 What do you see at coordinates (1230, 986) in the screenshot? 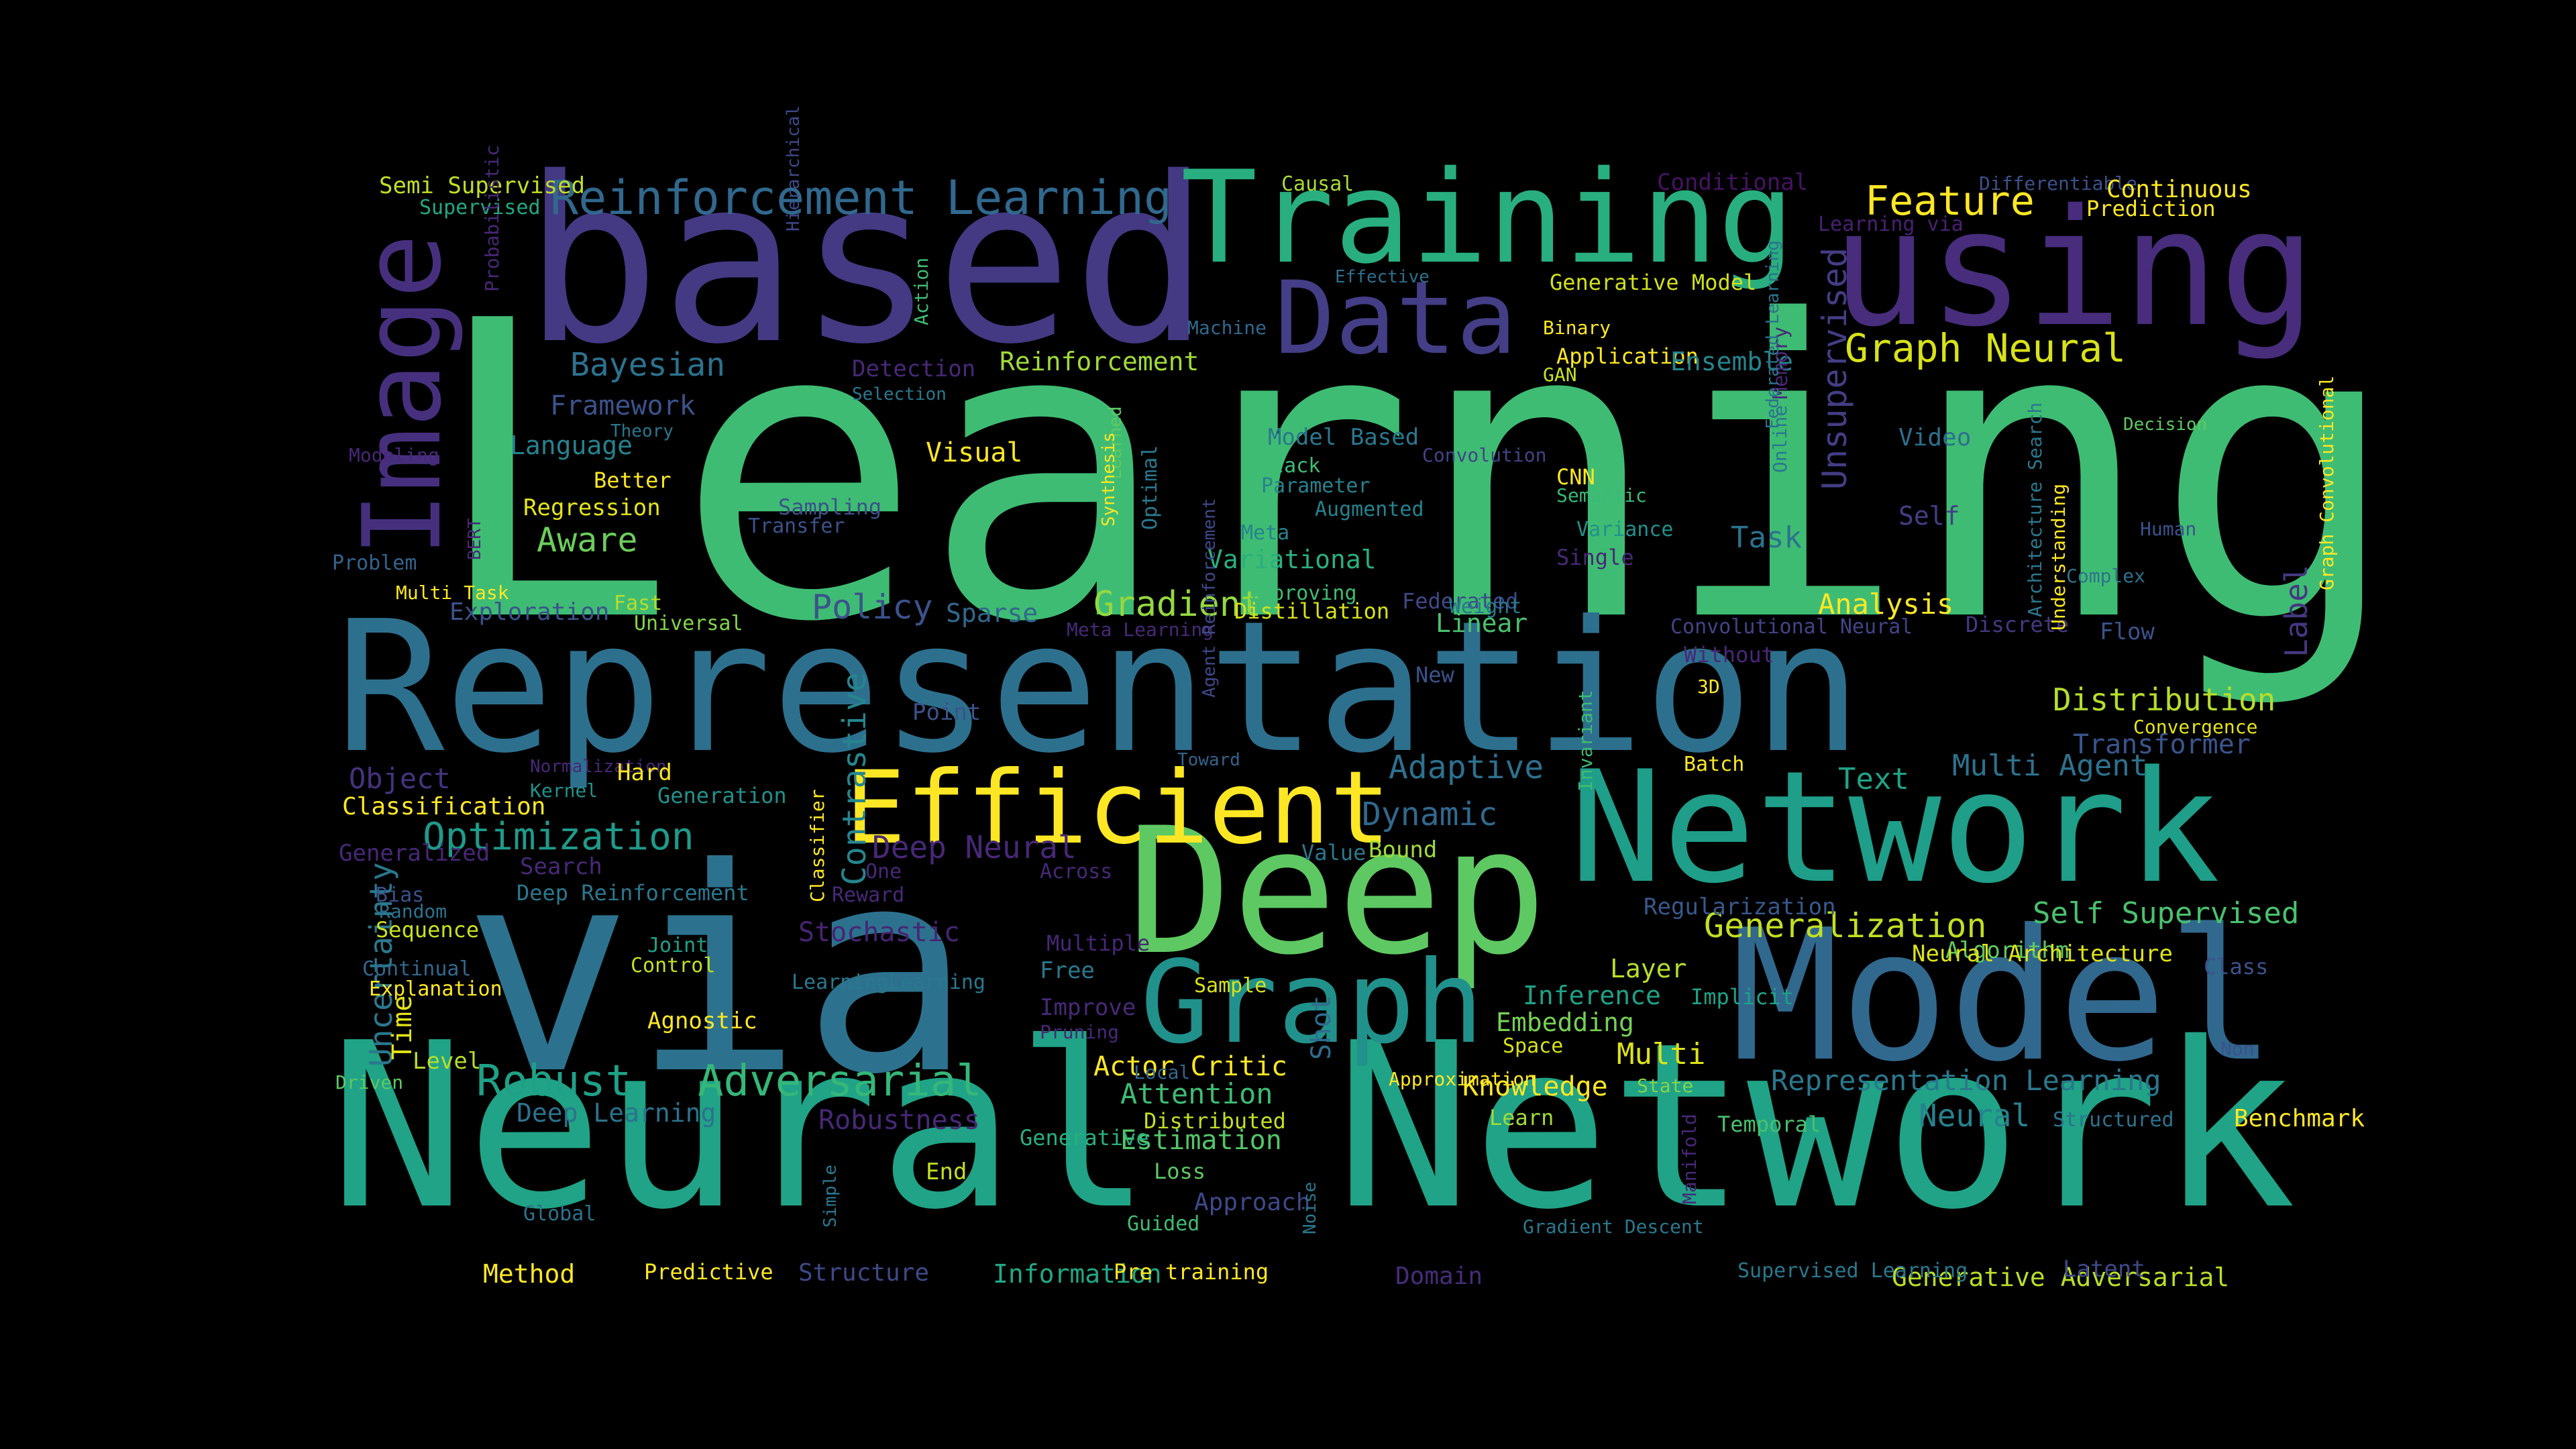
I see `cloud-word: Sample` at bounding box center [1230, 986].